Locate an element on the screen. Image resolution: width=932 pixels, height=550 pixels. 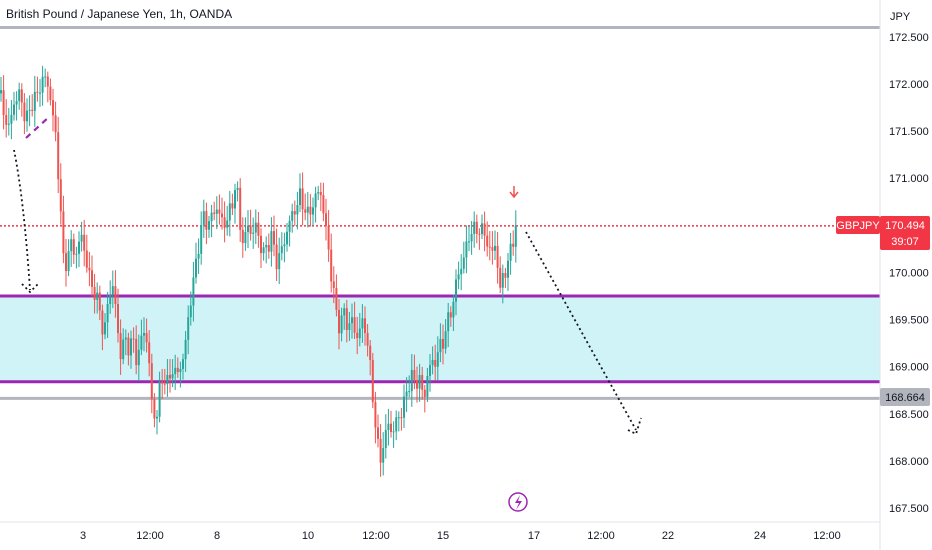
time-tick-label: 22 is located at coordinates (668, 536).